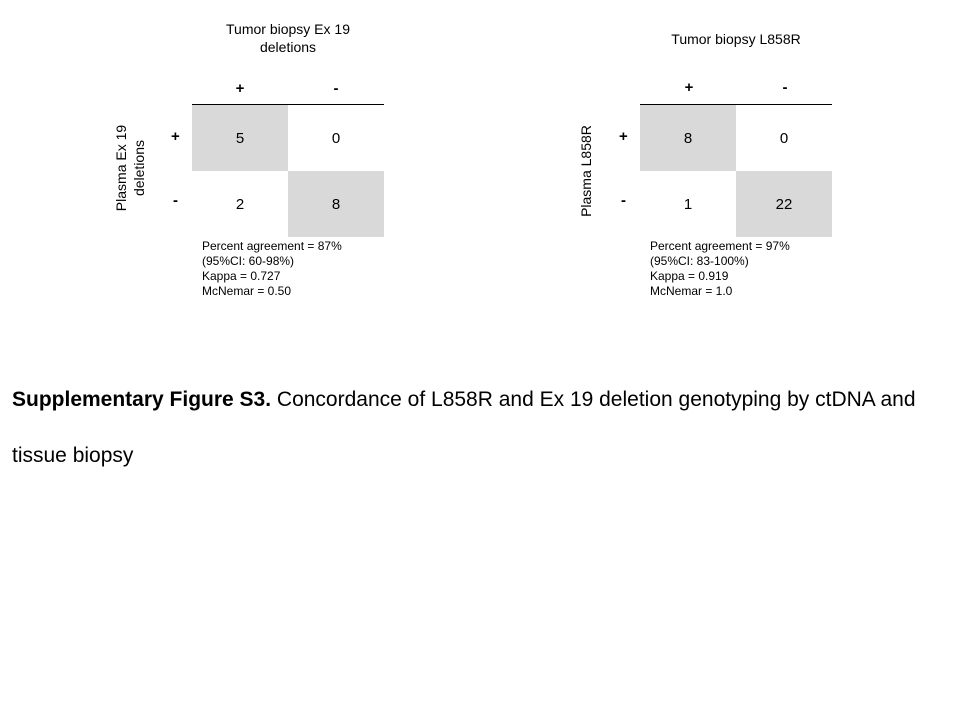 The height and width of the screenshot is (720, 960). I want to click on caption-label: Supplementary Figure S3., so click(142, 399).